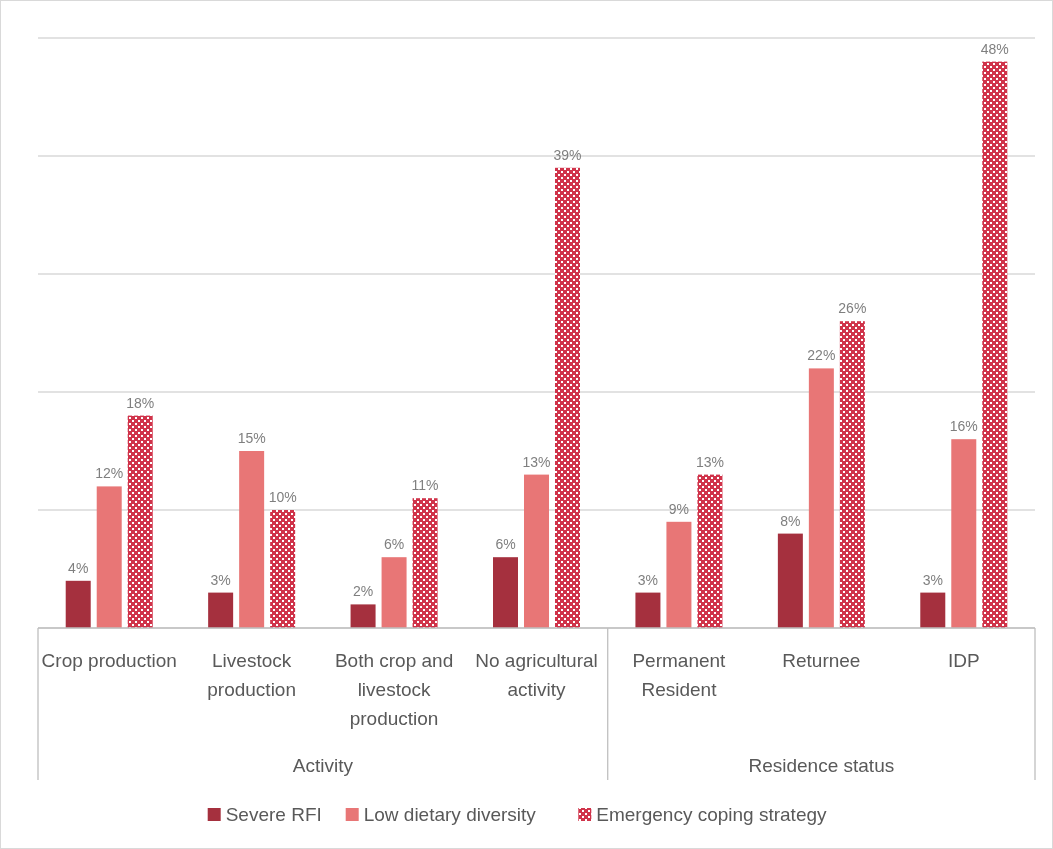 The image size is (1053, 849). Describe the element at coordinates (140, 402) in the screenshot. I see `data-label: 18%` at that location.